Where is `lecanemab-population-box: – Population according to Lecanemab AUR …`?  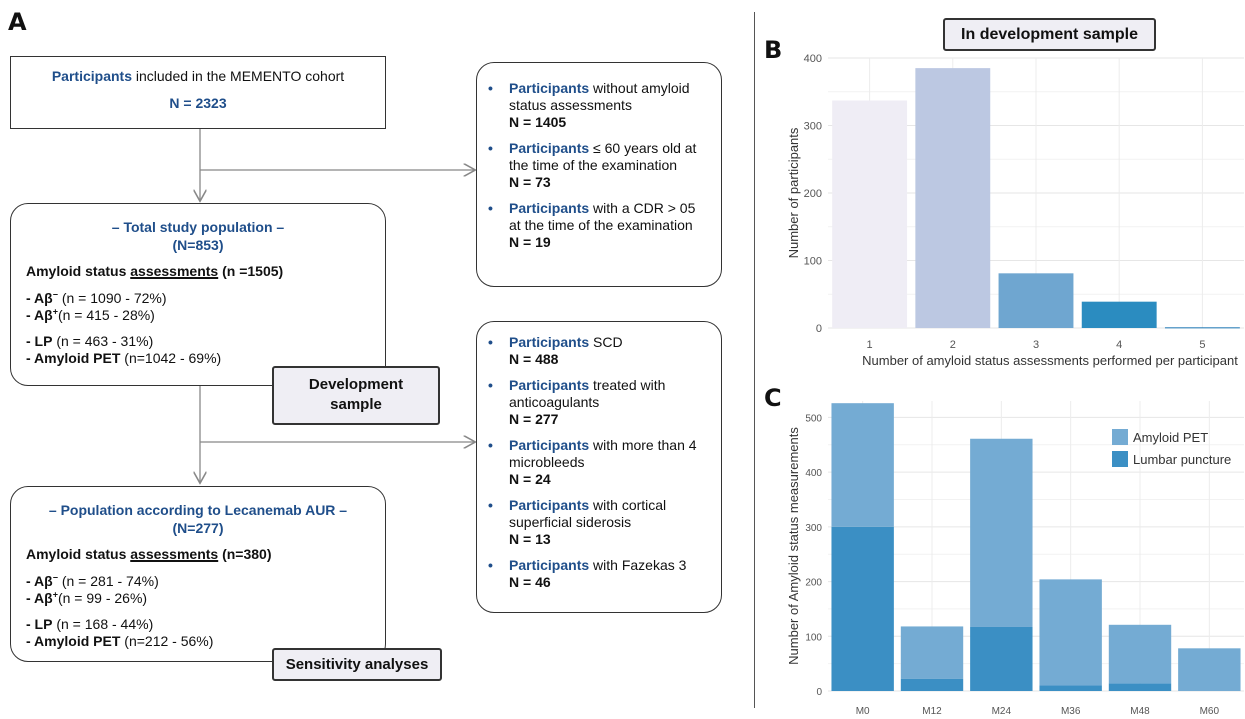 lecanemab-population-box: – Population according to Lecanemab AUR … is located at coordinates (198, 574).